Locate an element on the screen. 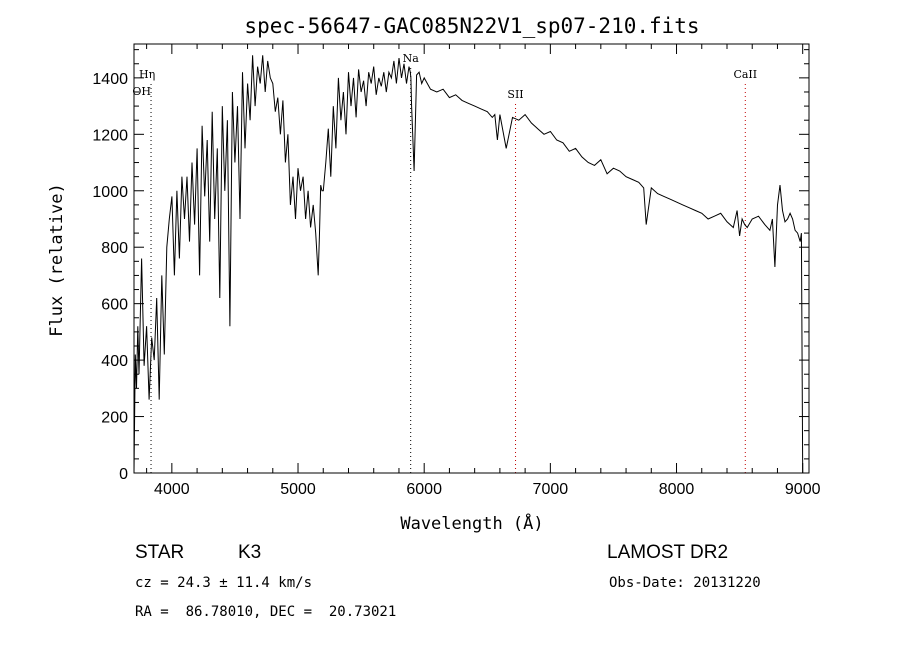  x-tick-label: 9000 is located at coordinates (803, 489).